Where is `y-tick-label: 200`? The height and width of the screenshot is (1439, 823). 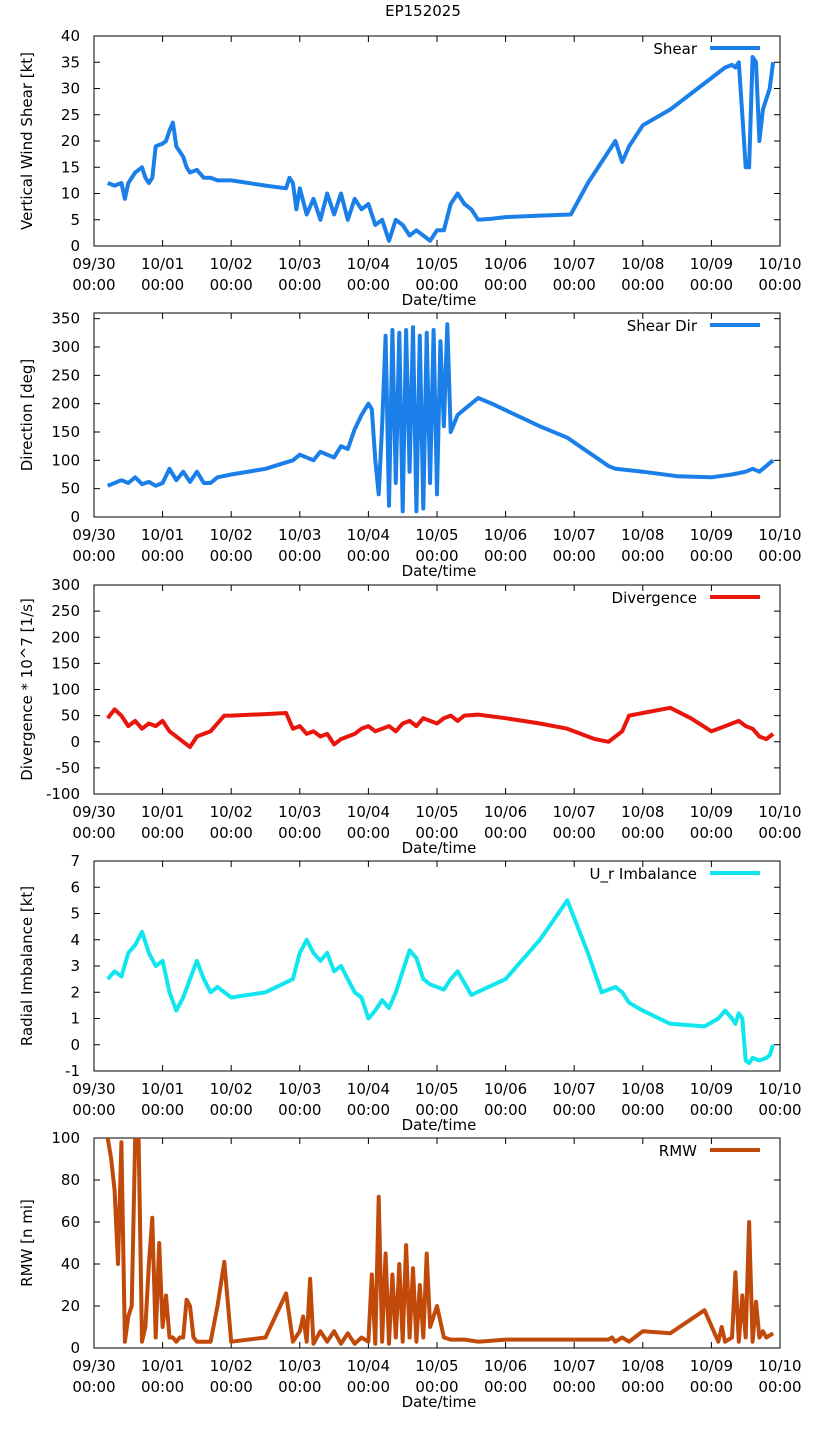 y-tick-label: 200 is located at coordinates (65, 637).